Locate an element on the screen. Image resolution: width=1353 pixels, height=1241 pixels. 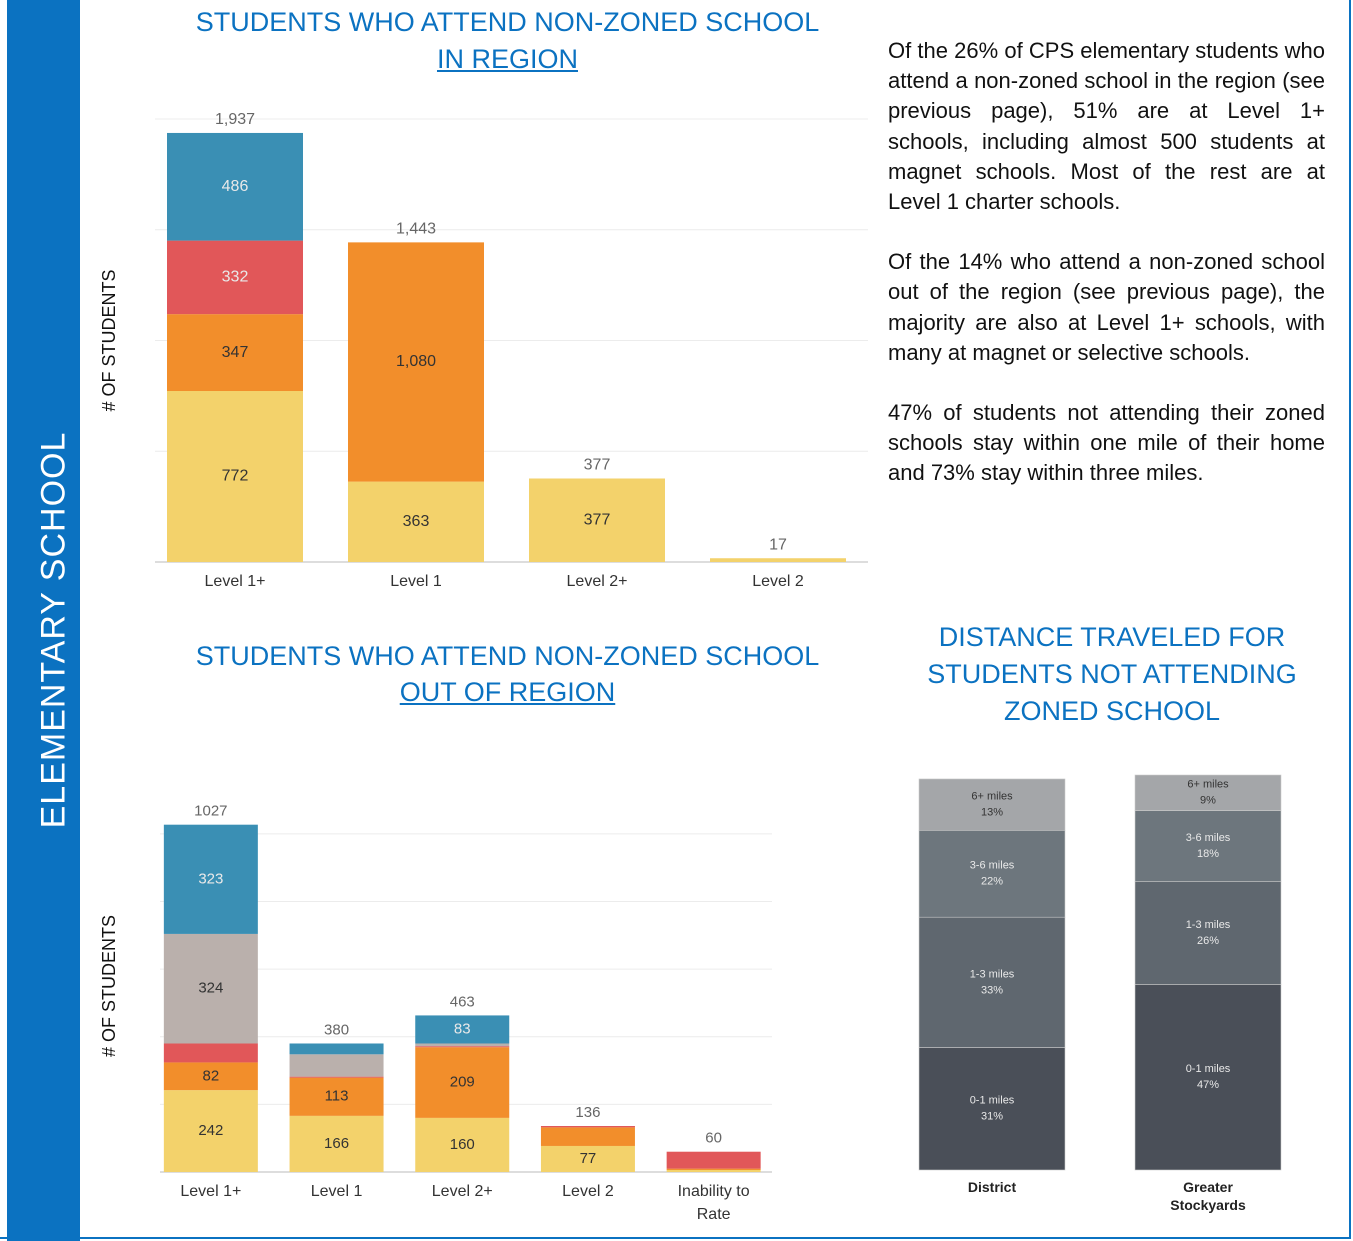
data-label: 18% is located at coordinates (1208, 854).